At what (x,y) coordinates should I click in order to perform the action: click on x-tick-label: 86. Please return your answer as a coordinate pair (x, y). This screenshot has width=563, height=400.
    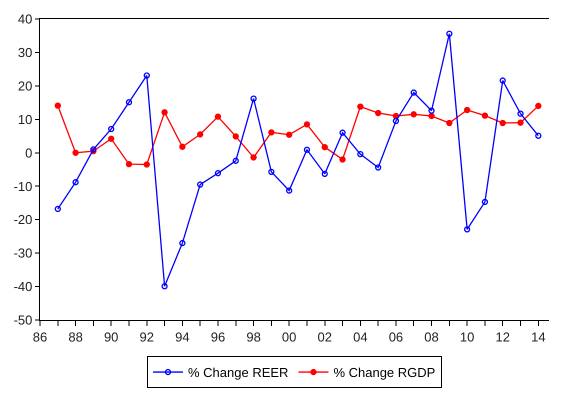
    Looking at the image, I should click on (40, 337).